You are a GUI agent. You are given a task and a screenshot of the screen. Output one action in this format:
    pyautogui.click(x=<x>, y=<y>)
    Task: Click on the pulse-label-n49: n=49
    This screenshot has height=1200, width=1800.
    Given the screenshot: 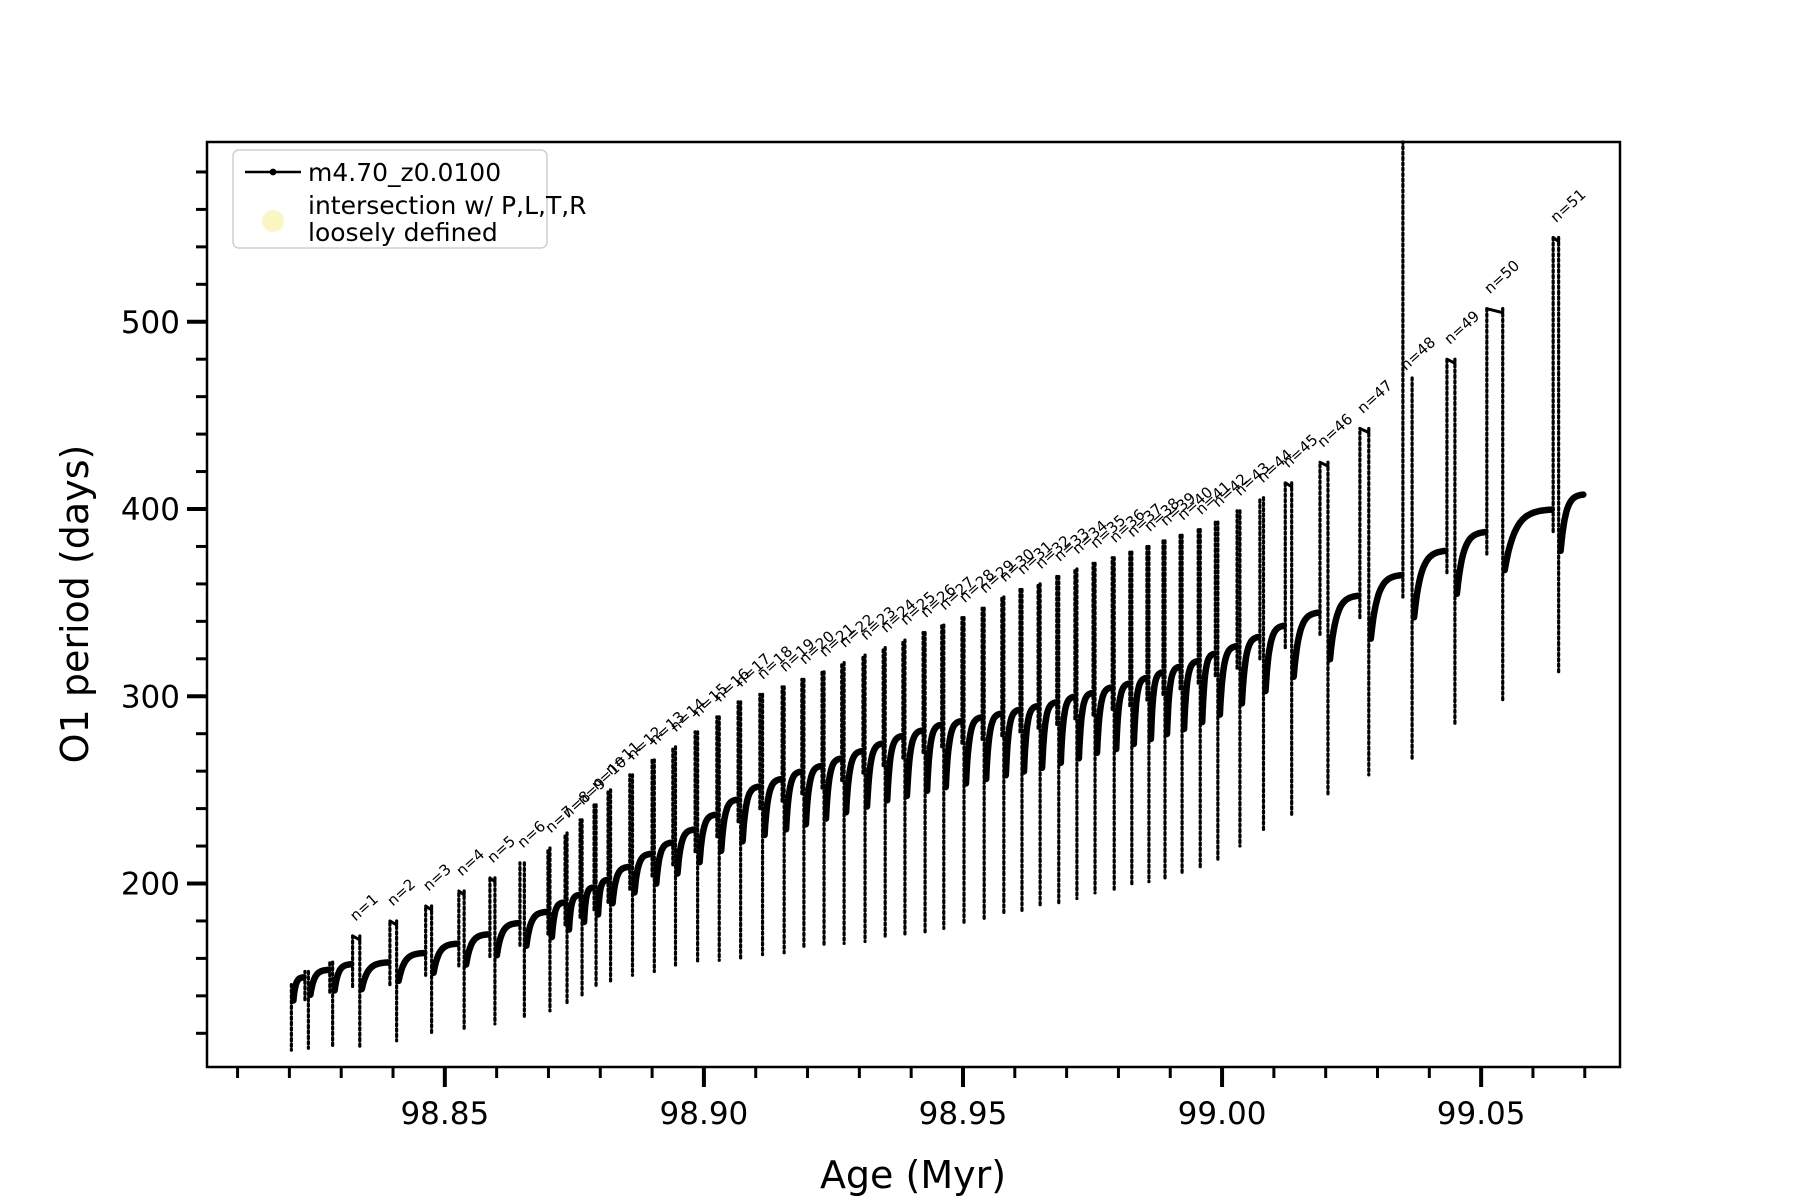 What is the action you would take?
    pyautogui.click(x=1462, y=327)
    